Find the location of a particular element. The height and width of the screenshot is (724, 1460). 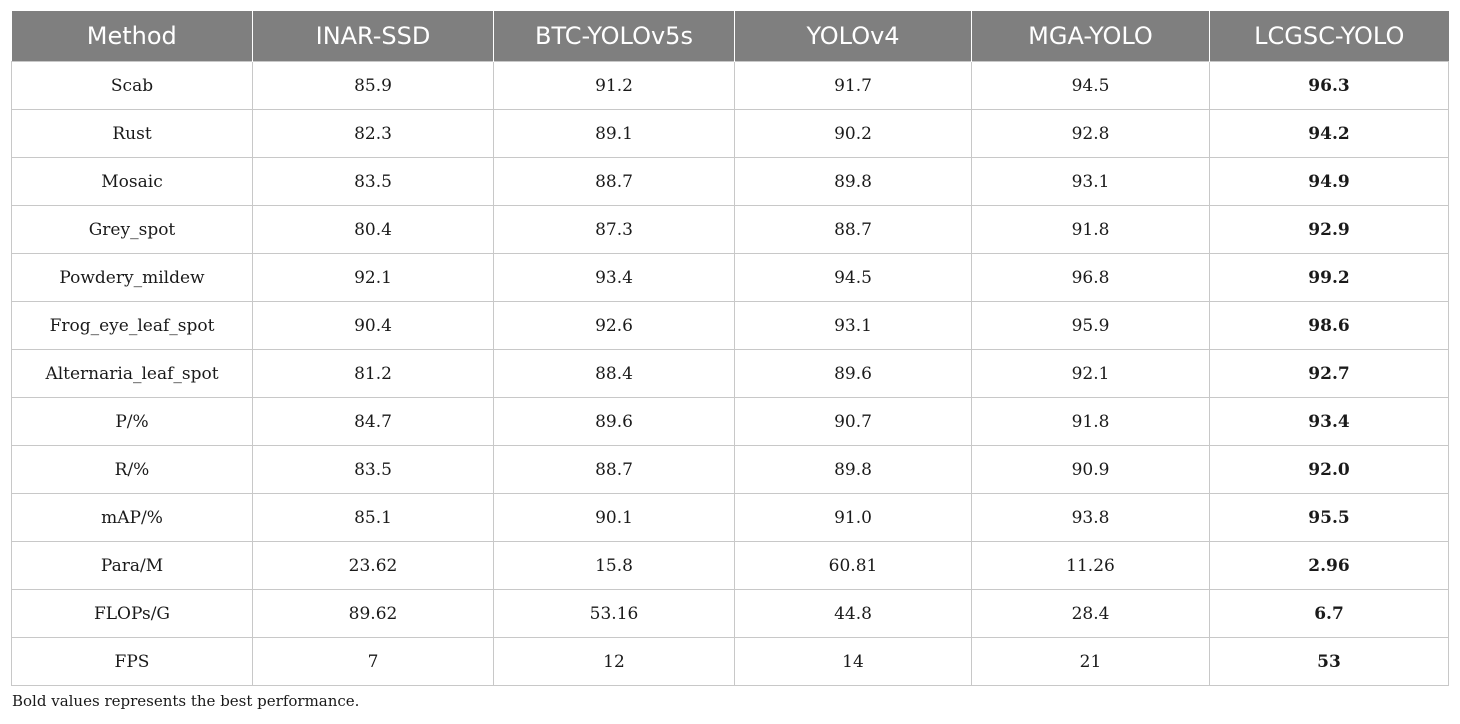

value-cell: 14 is located at coordinates (853, 661).